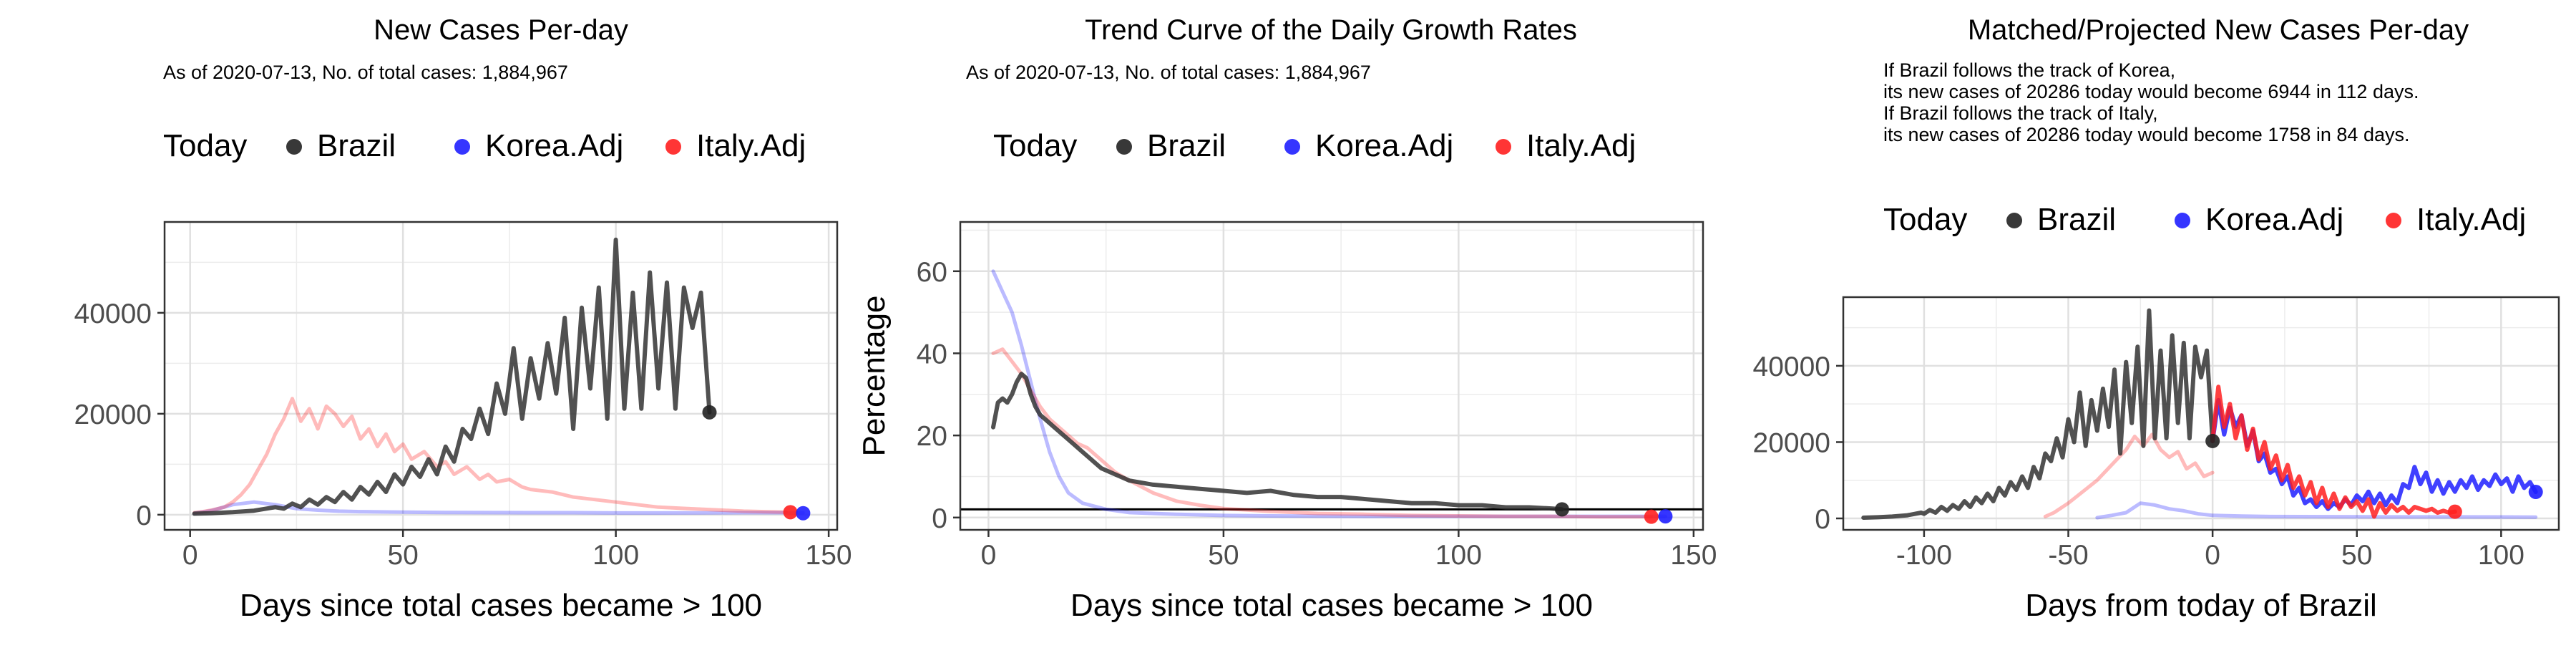  Describe the element at coordinates (932, 436) in the screenshot. I see `y-tick-label: 20` at that location.